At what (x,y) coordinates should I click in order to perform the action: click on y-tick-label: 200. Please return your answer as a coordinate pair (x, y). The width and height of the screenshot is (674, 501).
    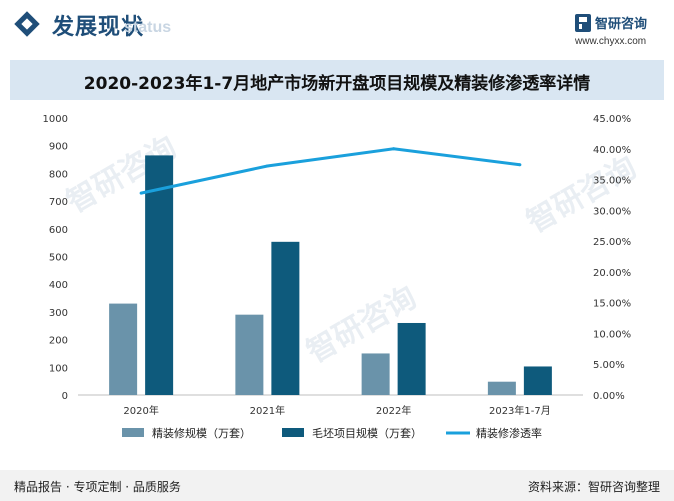
    Looking at the image, I should click on (58, 341).